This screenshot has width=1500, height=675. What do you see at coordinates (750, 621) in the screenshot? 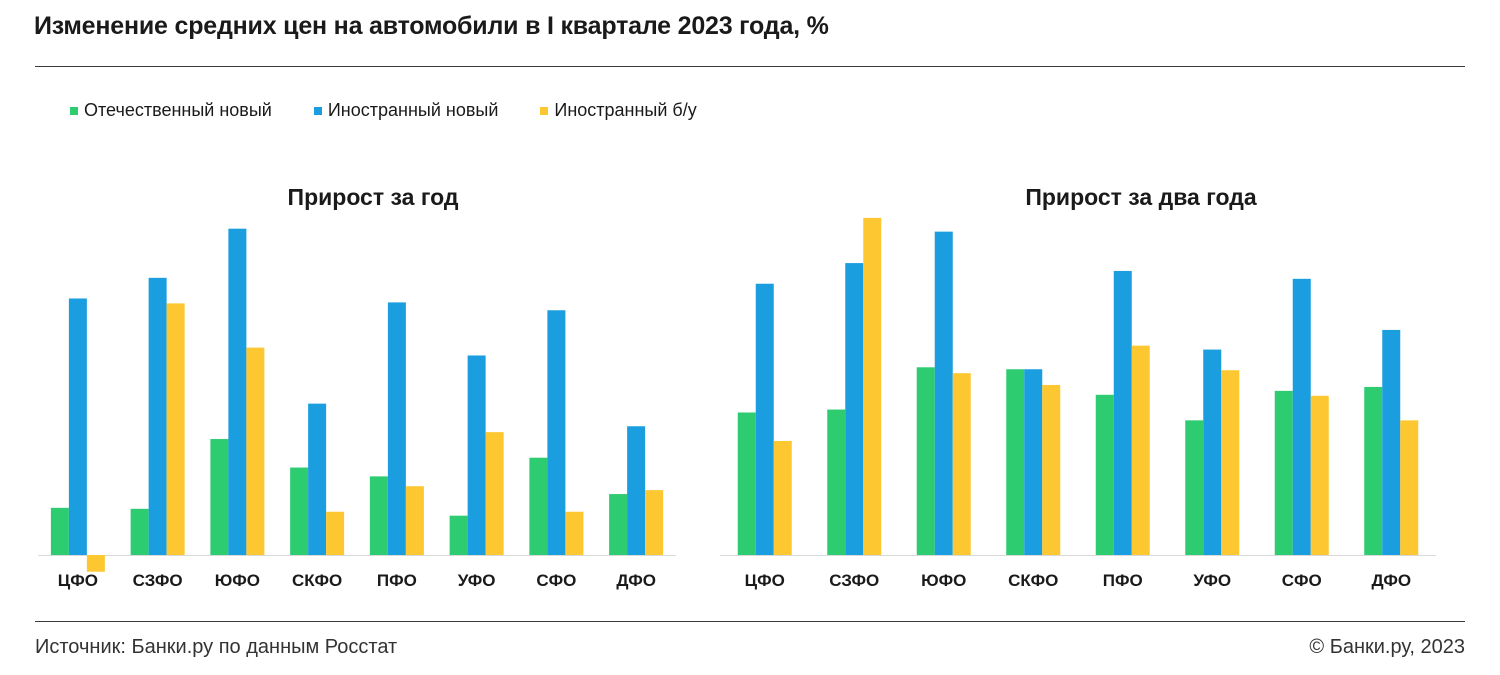
I see `footer-divider` at bounding box center [750, 621].